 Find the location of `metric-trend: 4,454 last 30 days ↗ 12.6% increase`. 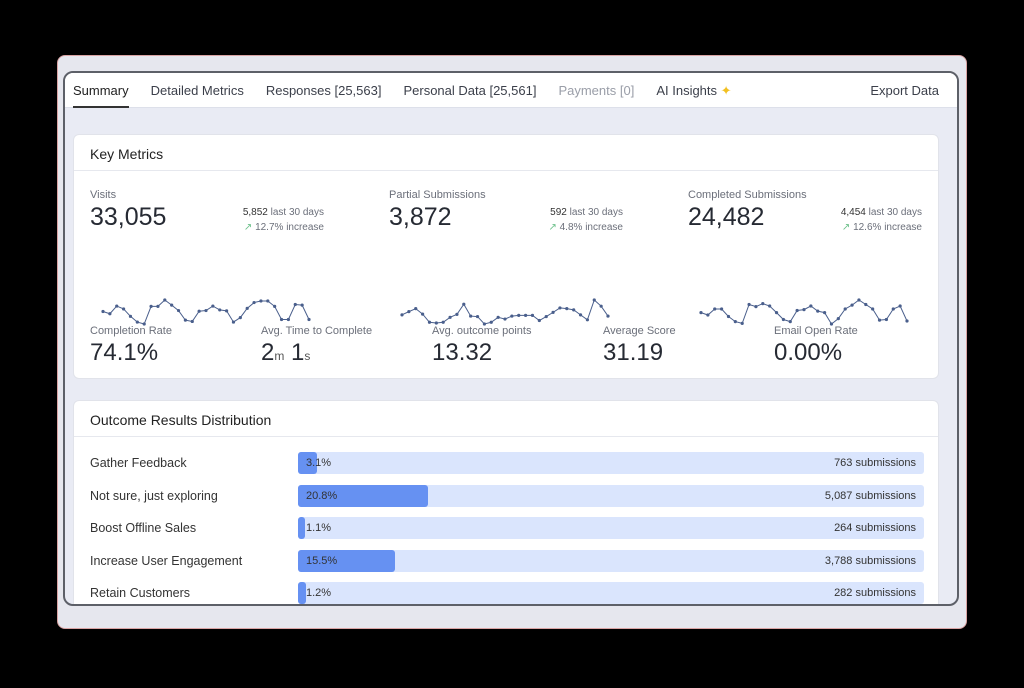

metric-trend: 4,454 last 30 days ↗ 12.6% increase is located at coordinates (881, 220).